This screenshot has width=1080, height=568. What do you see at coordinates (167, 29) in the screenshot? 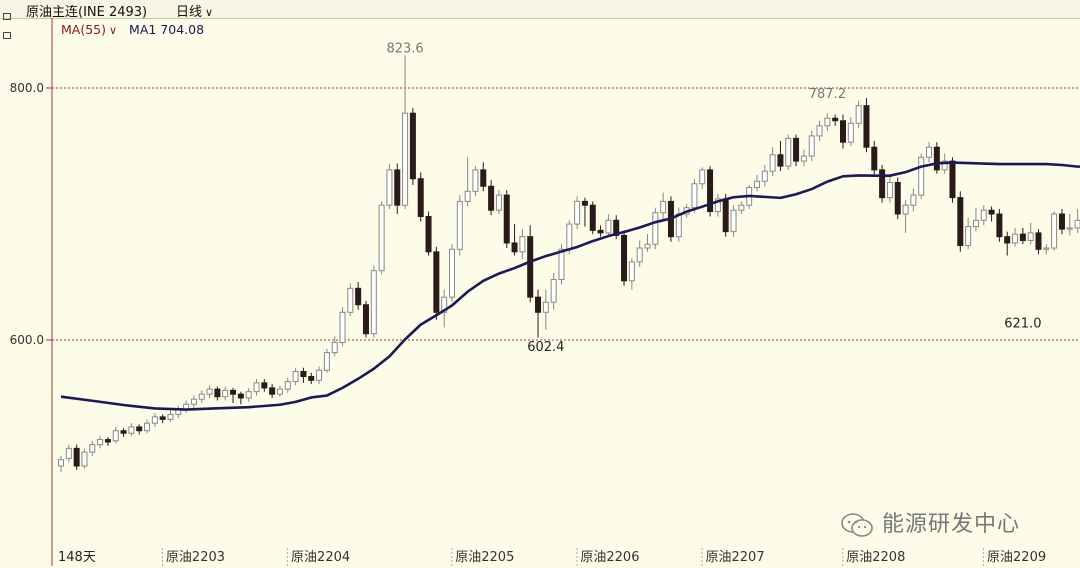
I see `ma-value: MA1 704.08` at bounding box center [167, 29].